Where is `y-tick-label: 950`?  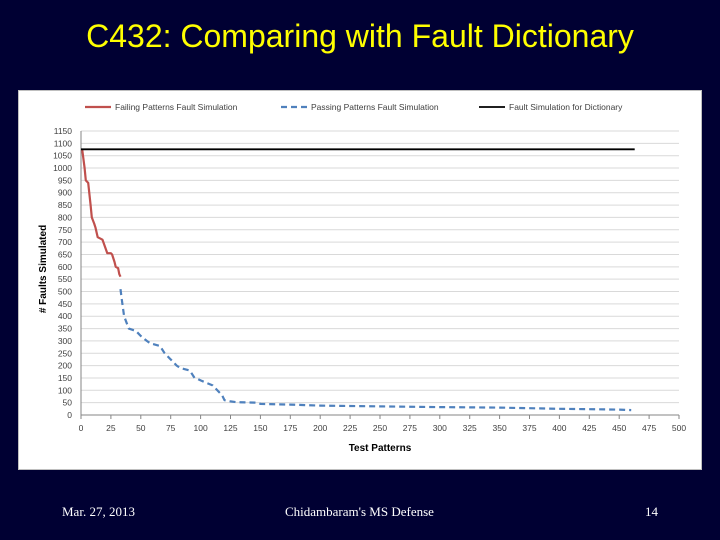 y-tick-label: 950 is located at coordinates (65, 180).